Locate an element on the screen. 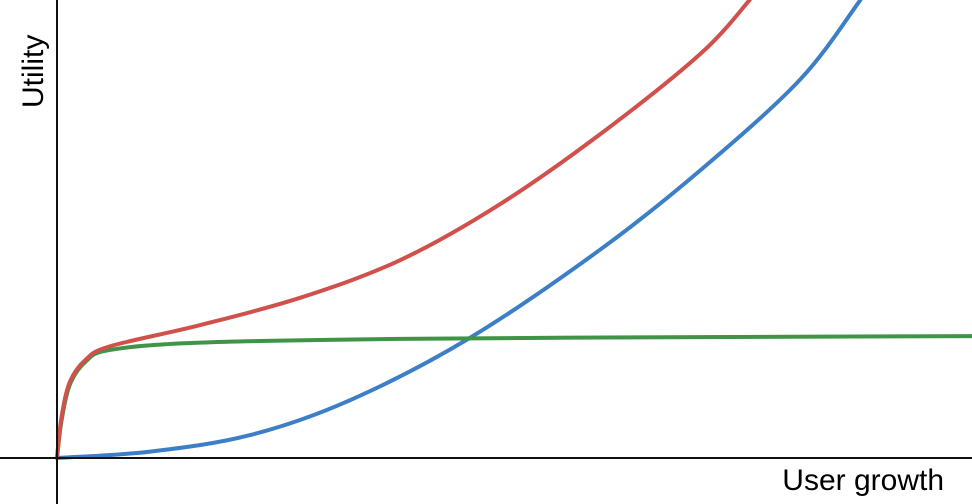  x-axis-label: User growth is located at coordinates (863, 480).